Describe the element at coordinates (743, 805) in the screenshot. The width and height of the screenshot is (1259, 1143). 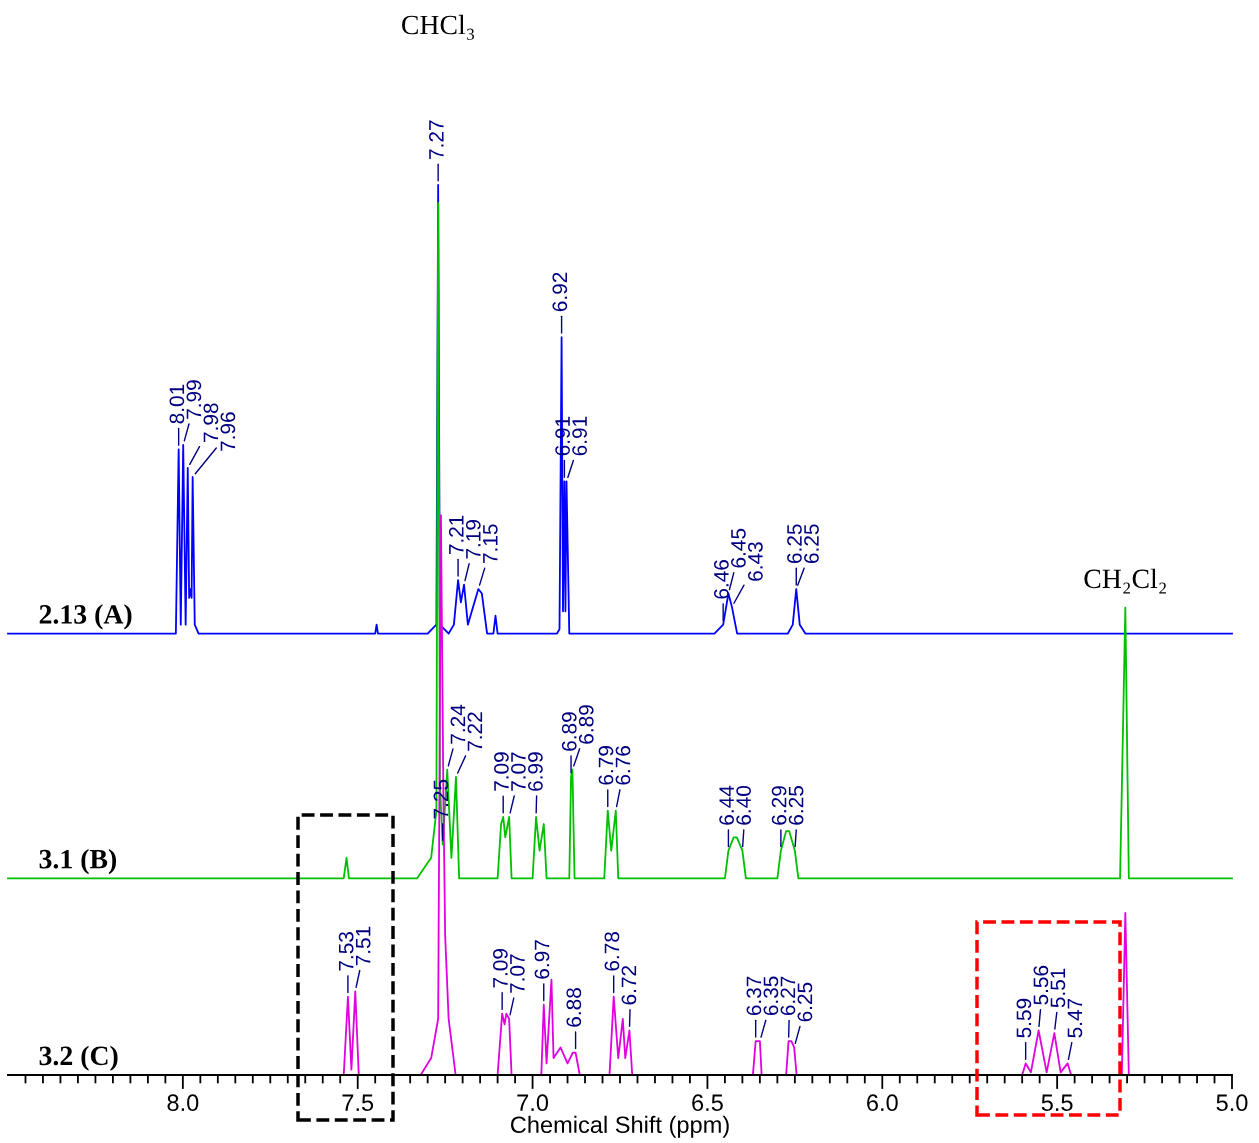
I see `annotation: 6.40` at that location.